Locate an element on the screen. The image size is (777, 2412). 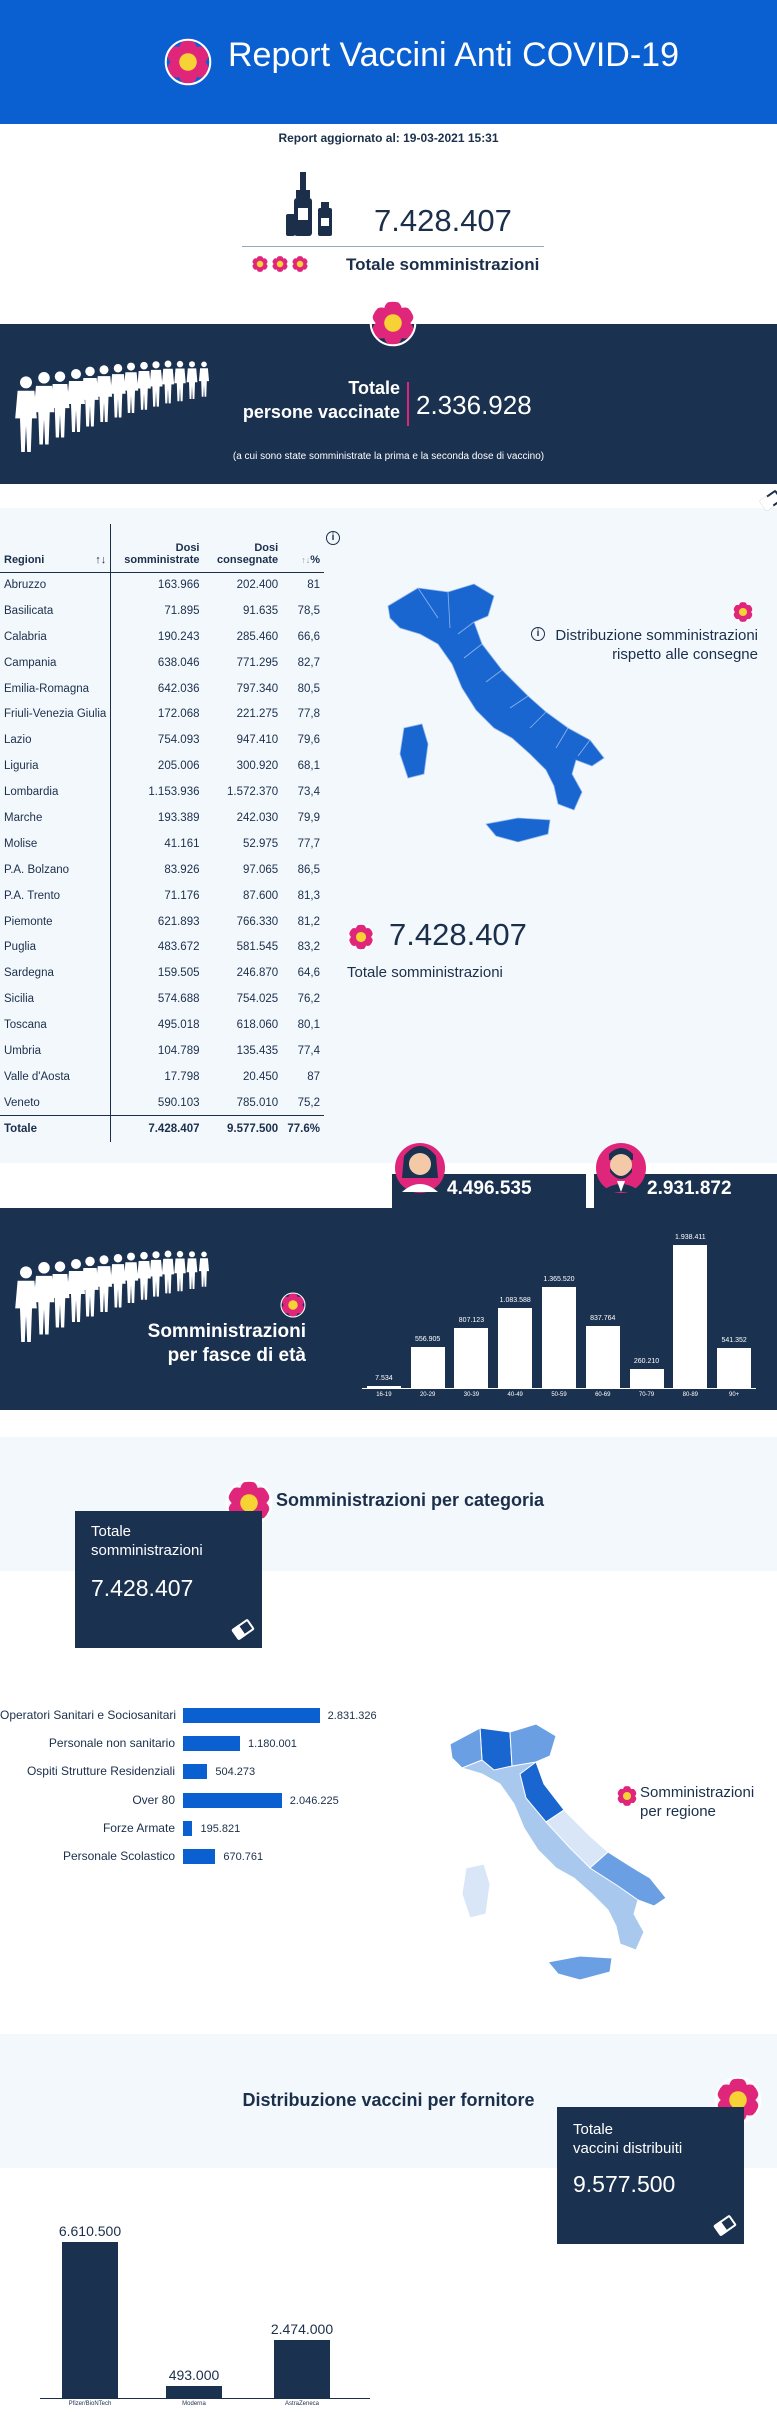
cell-delivered: 20.450 is located at coordinates (260, 1076).